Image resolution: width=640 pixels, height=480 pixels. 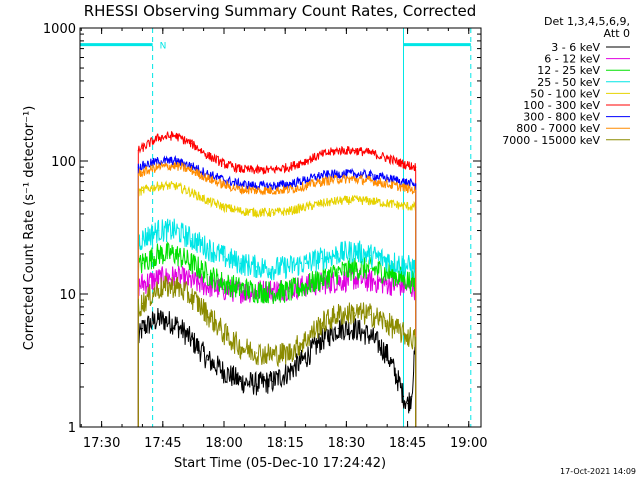 What do you see at coordinates (575, 47) in the screenshot?
I see `legend-label-1: 3 - 6 keV` at bounding box center [575, 47].